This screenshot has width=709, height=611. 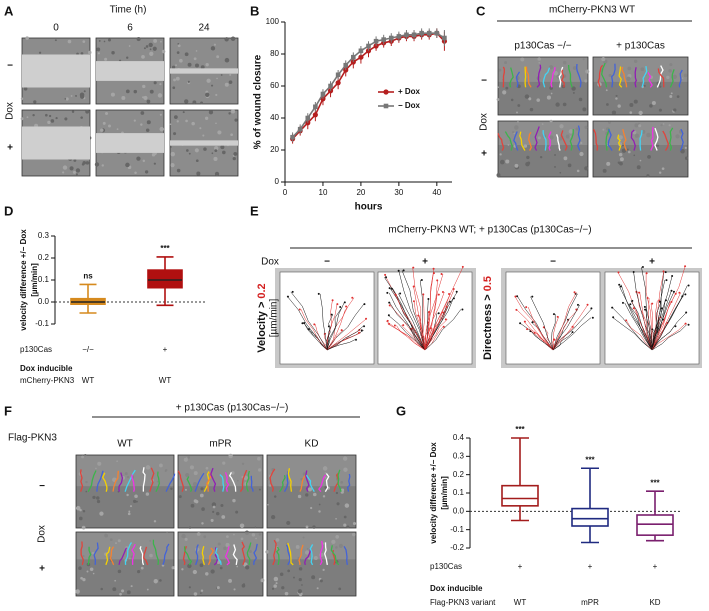 What do you see at coordinates (273, 21) in the screenshot?
I see `y-tick-label: 100` at bounding box center [273, 21].